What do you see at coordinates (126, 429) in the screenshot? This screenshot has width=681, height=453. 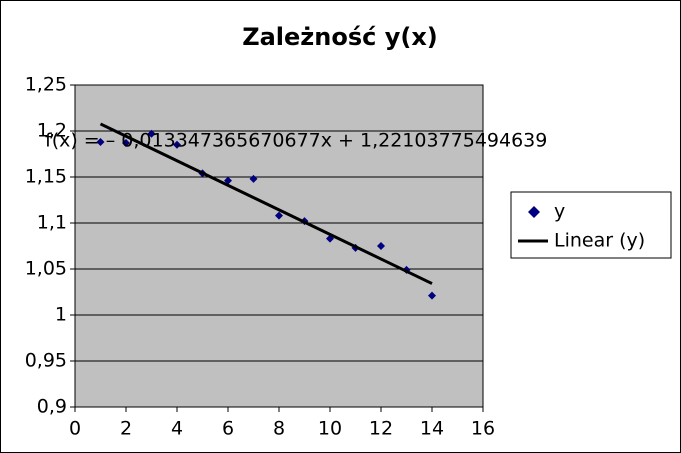 I see `x-tick-label: 2` at bounding box center [126, 429].